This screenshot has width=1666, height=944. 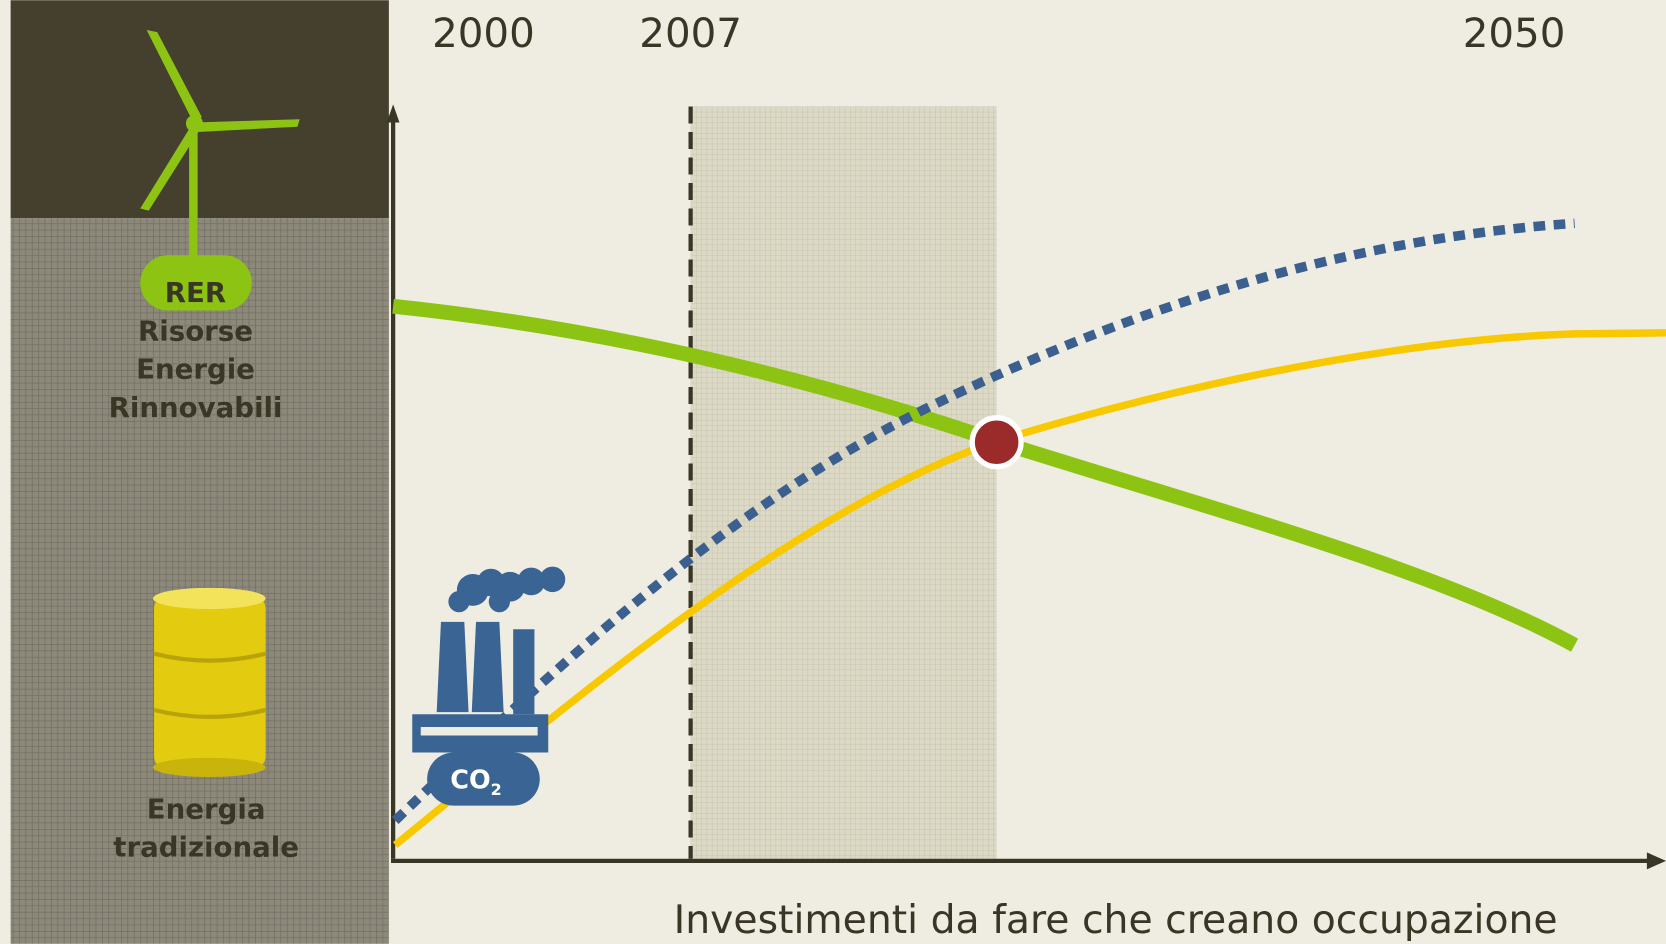 What do you see at coordinates (690, 33) in the screenshot?
I see `year-label: 2007` at bounding box center [690, 33].